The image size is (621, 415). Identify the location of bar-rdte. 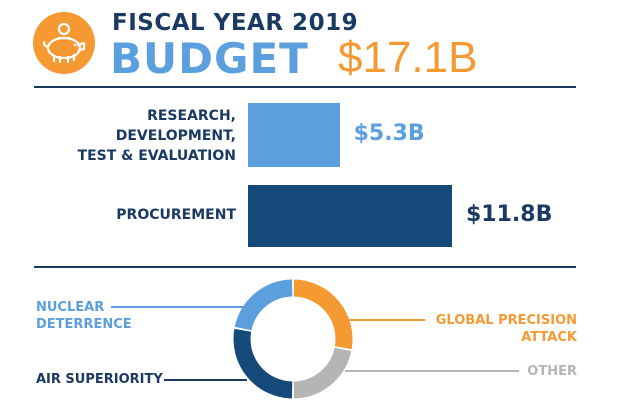
(294, 135).